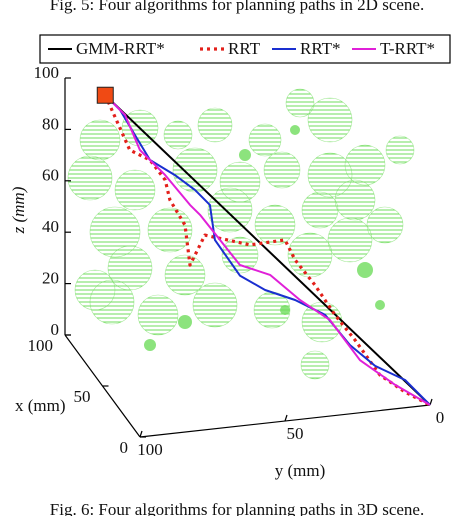  Describe the element at coordinates (40, 405) in the screenshot. I see `x-axis-label: x (mm)` at that location.